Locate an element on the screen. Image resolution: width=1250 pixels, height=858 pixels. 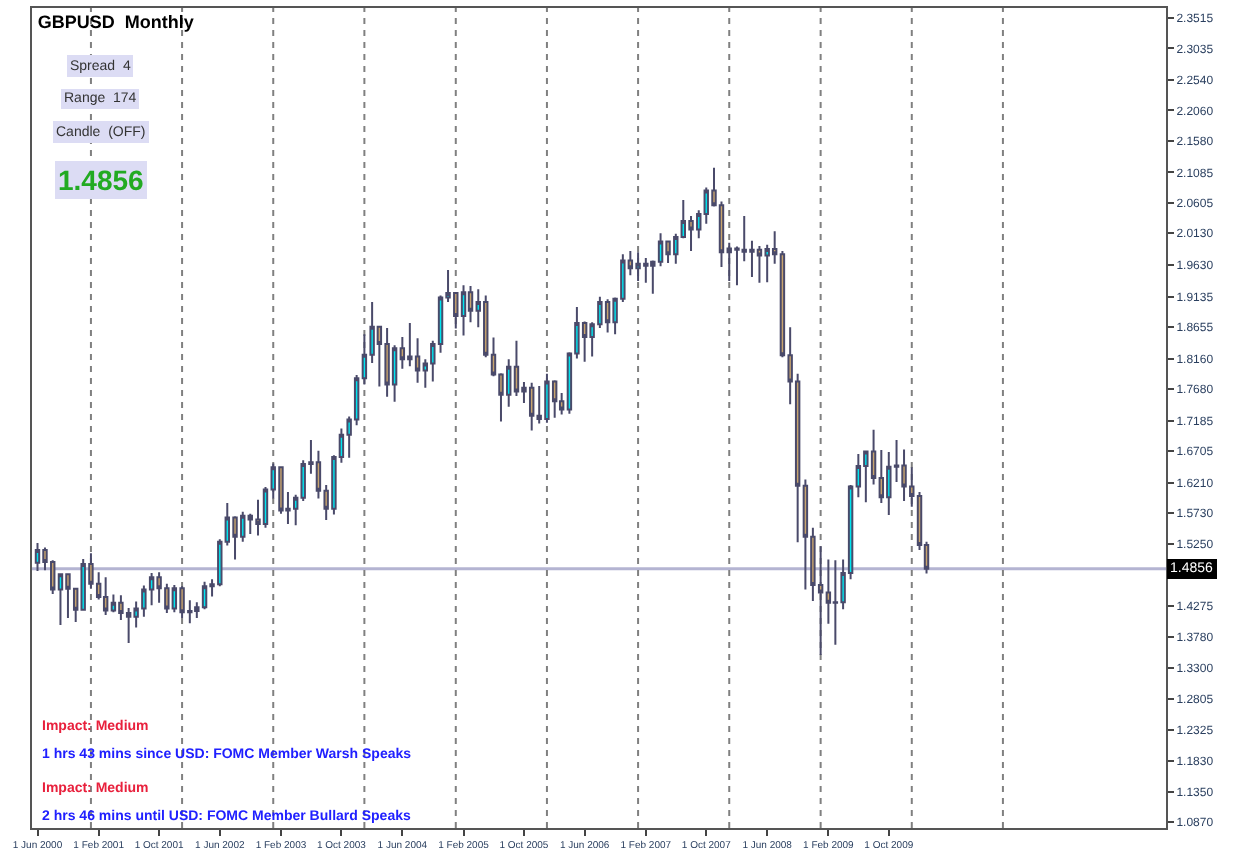
chart-title: GBPUSD Monthly is located at coordinates (115, 22).